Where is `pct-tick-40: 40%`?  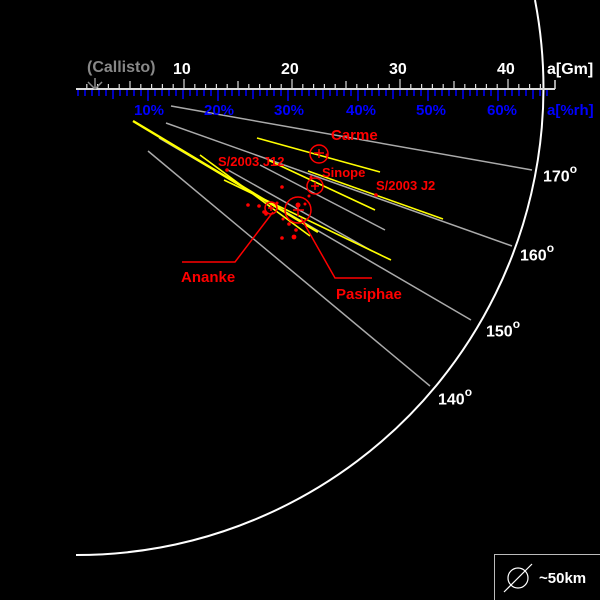
pct-tick-40: 40% is located at coordinates (361, 110).